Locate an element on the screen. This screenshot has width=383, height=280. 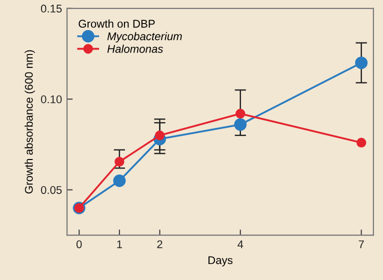
x-tick-label: 0 is located at coordinates (79, 244).